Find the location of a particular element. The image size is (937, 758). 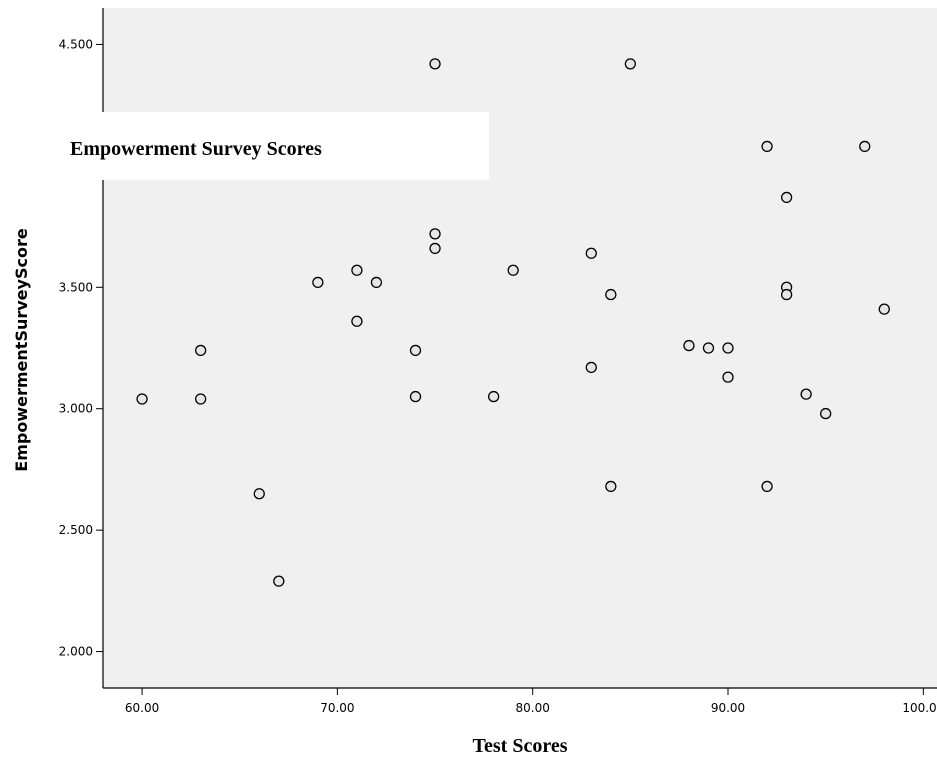

y-tick-label: 3.000 is located at coordinates (76, 409).